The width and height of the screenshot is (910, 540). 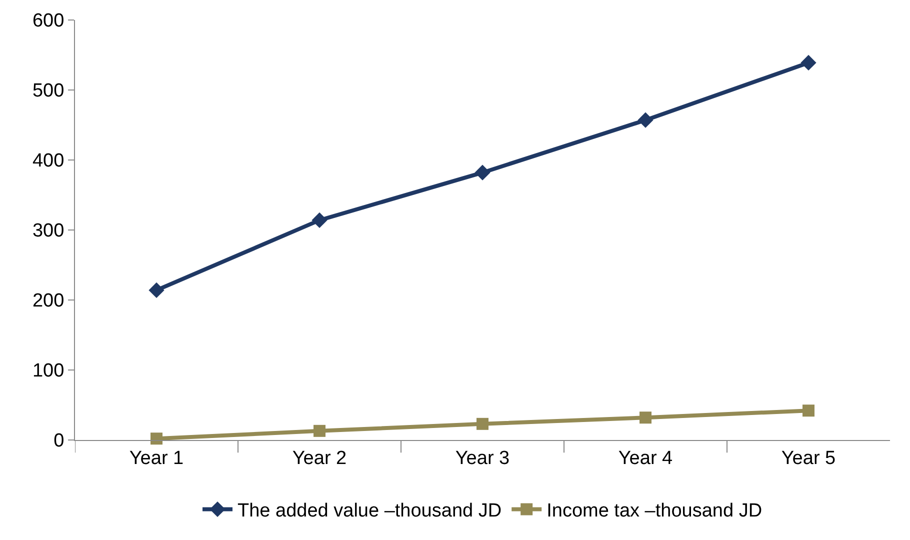 I want to click on y-tick-label: 100, so click(x=48, y=371).